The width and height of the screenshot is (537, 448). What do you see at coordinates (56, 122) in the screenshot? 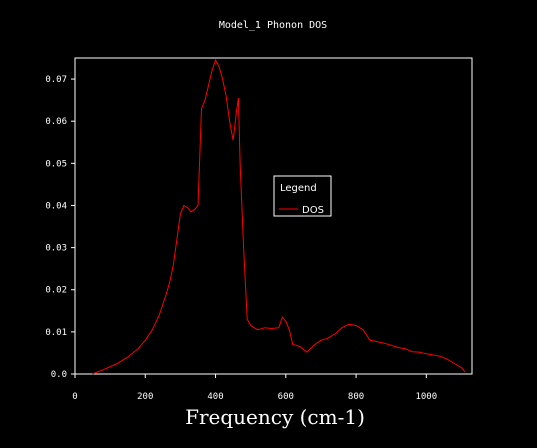
I see `y-tick-label: 0.06` at bounding box center [56, 122].